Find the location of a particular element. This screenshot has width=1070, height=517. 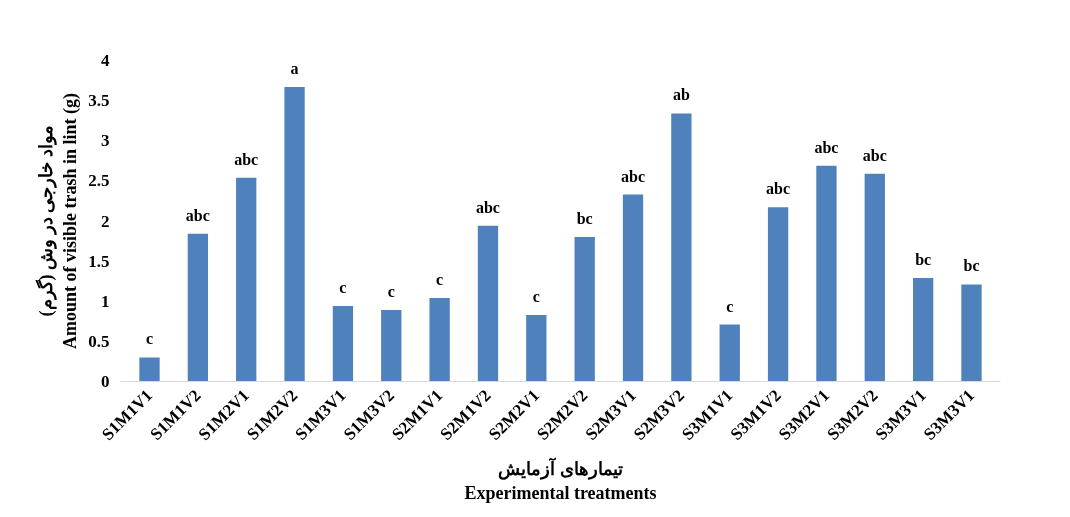

y-tick-label: 0 is located at coordinates (105, 381).